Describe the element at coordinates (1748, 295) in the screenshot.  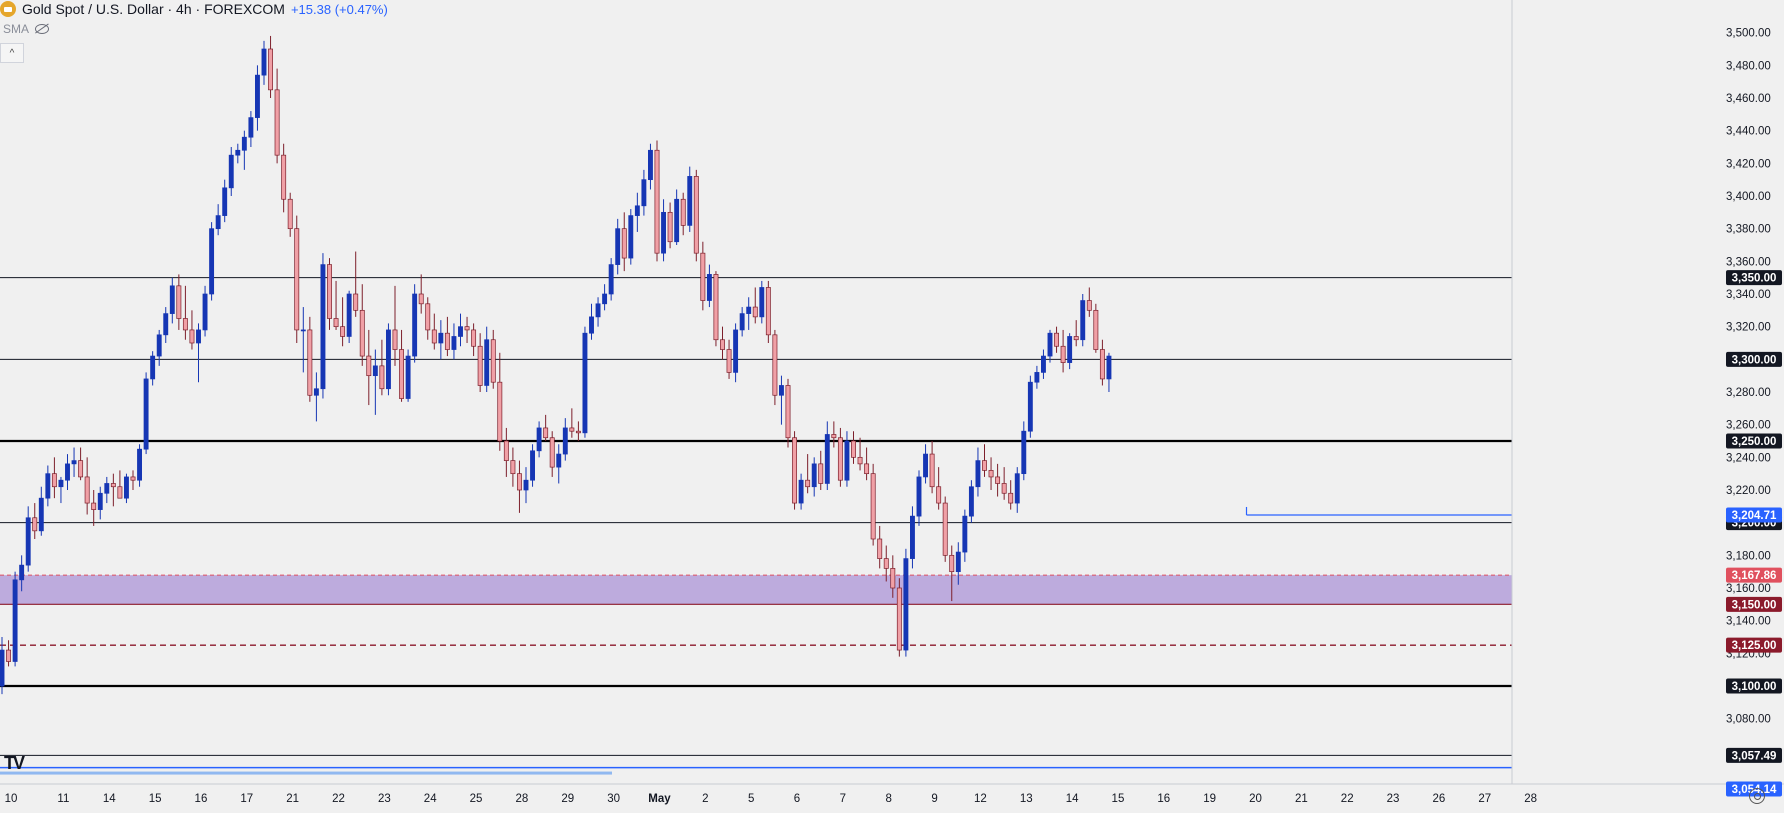
I see `y-tick-label: 3,340.00` at that location.